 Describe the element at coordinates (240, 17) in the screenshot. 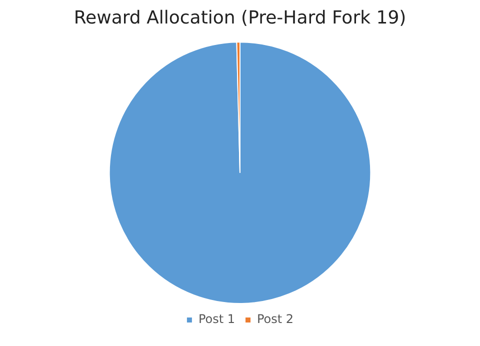

I see `chart-title: Reward Allocation (Pre-Hard Fork 19)` at that location.